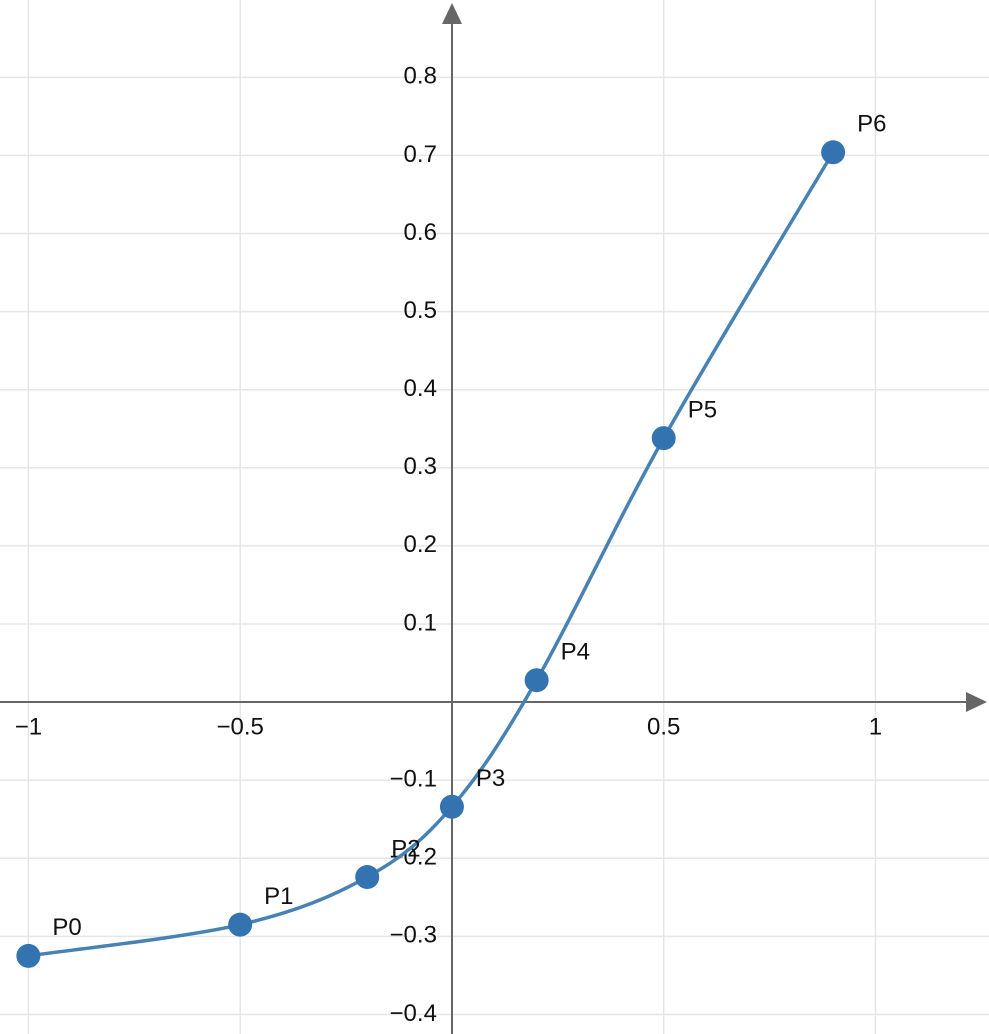 This screenshot has height=1034, width=989. Describe the element at coordinates (420, 388) in the screenshot. I see `y-tick-label: 0.4` at that location.